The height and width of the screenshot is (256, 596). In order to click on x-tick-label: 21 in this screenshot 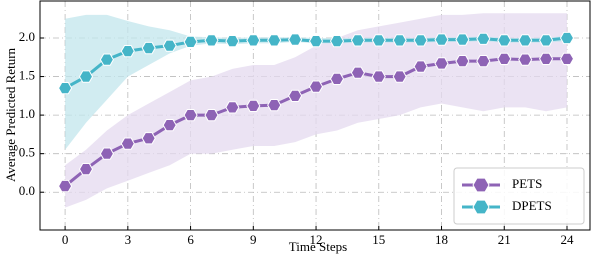, I will do `click(504, 239)`.